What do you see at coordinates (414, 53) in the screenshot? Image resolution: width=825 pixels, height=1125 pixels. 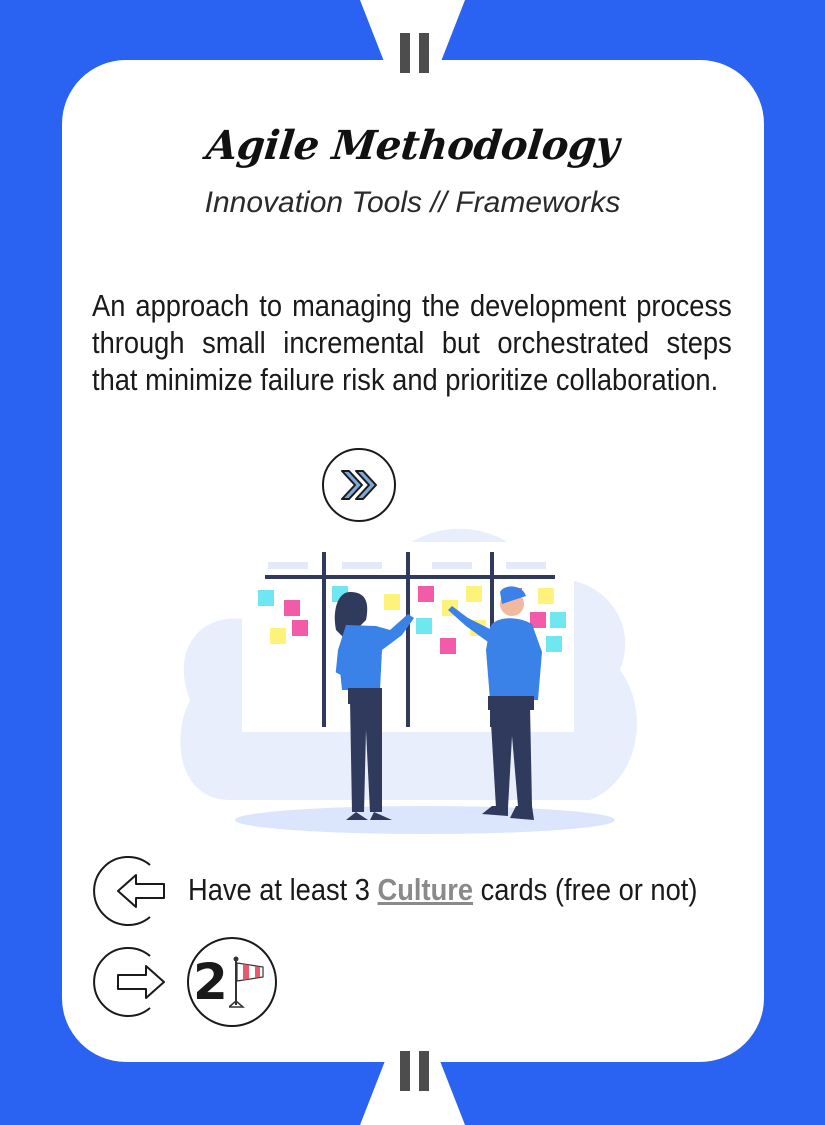 I see `top-pause-icon` at bounding box center [414, 53].